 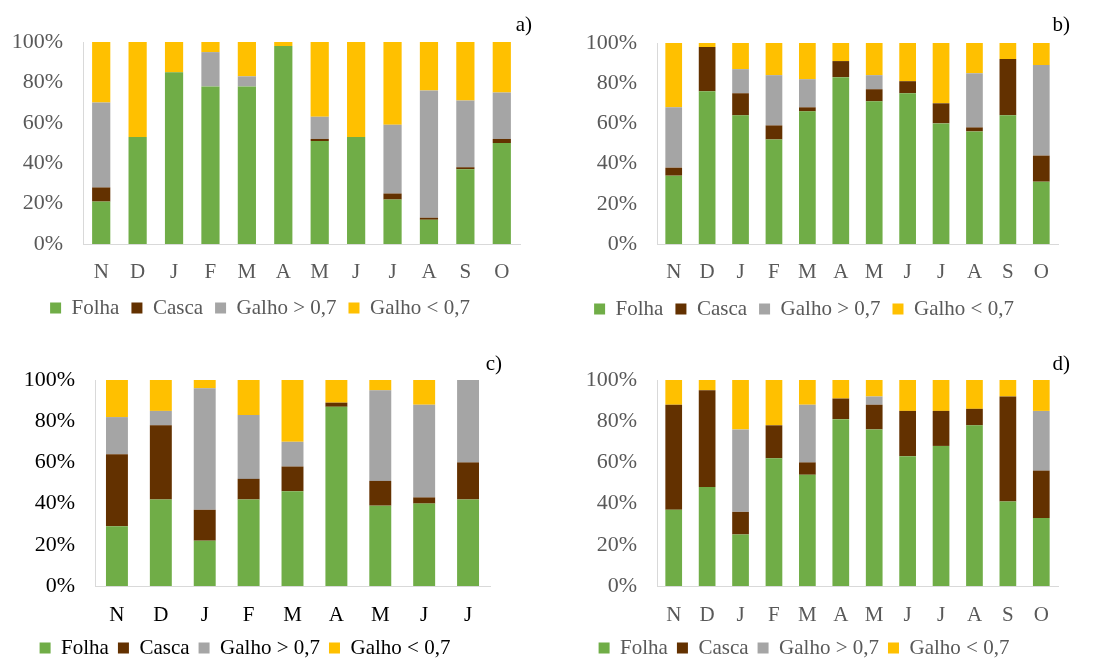 What do you see at coordinates (42, 202) in the screenshot?
I see `y-tick-label: 20%` at bounding box center [42, 202].